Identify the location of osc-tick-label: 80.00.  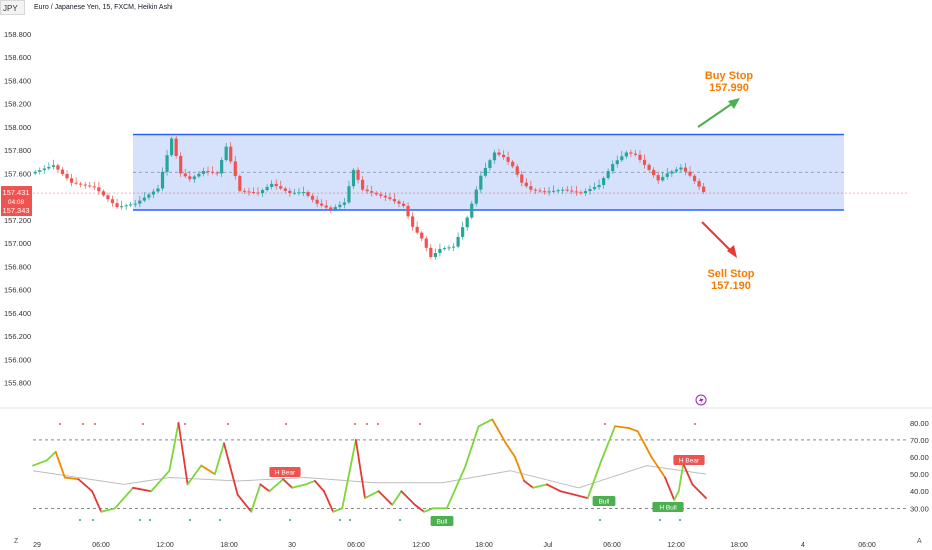
(919, 423).